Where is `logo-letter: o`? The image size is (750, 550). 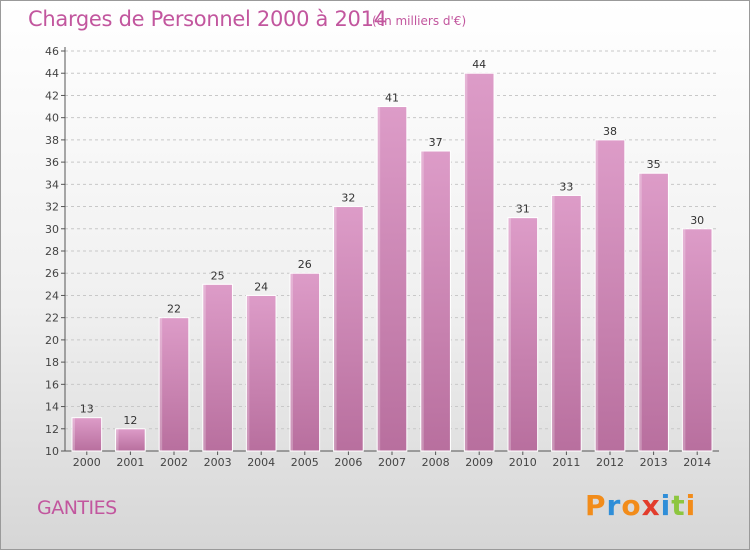 logo-letter: o is located at coordinates (631, 505).